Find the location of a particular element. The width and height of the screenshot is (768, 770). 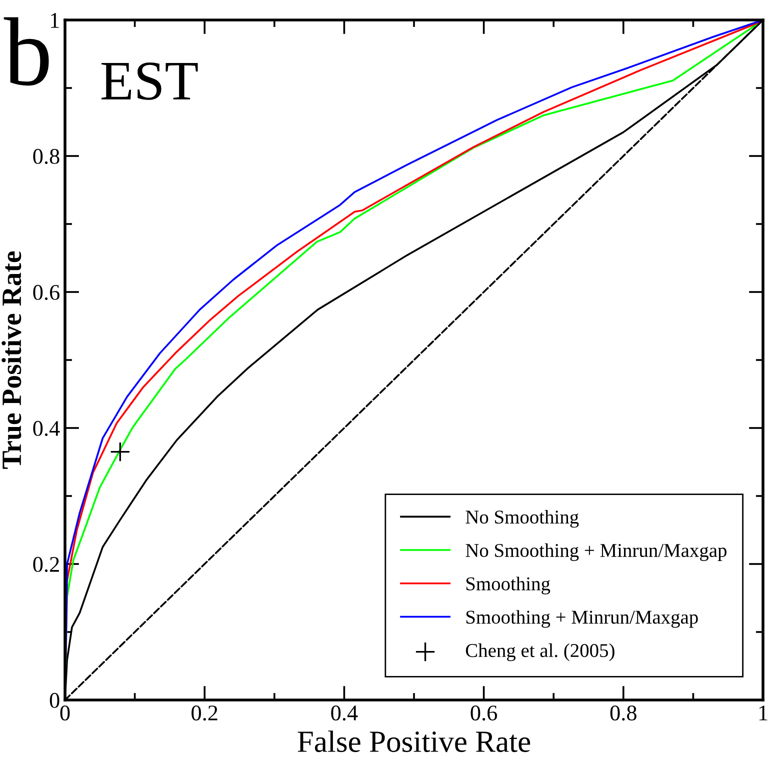

legend-label: Smoothing is located at coordinates (508, 585).